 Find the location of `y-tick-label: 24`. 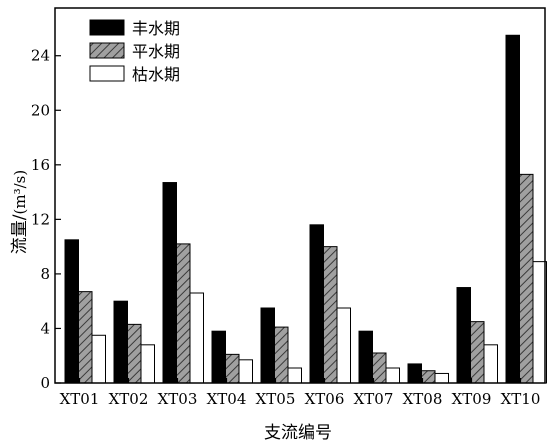

y-tick-label: 24 is located at coordinates (40, 56).